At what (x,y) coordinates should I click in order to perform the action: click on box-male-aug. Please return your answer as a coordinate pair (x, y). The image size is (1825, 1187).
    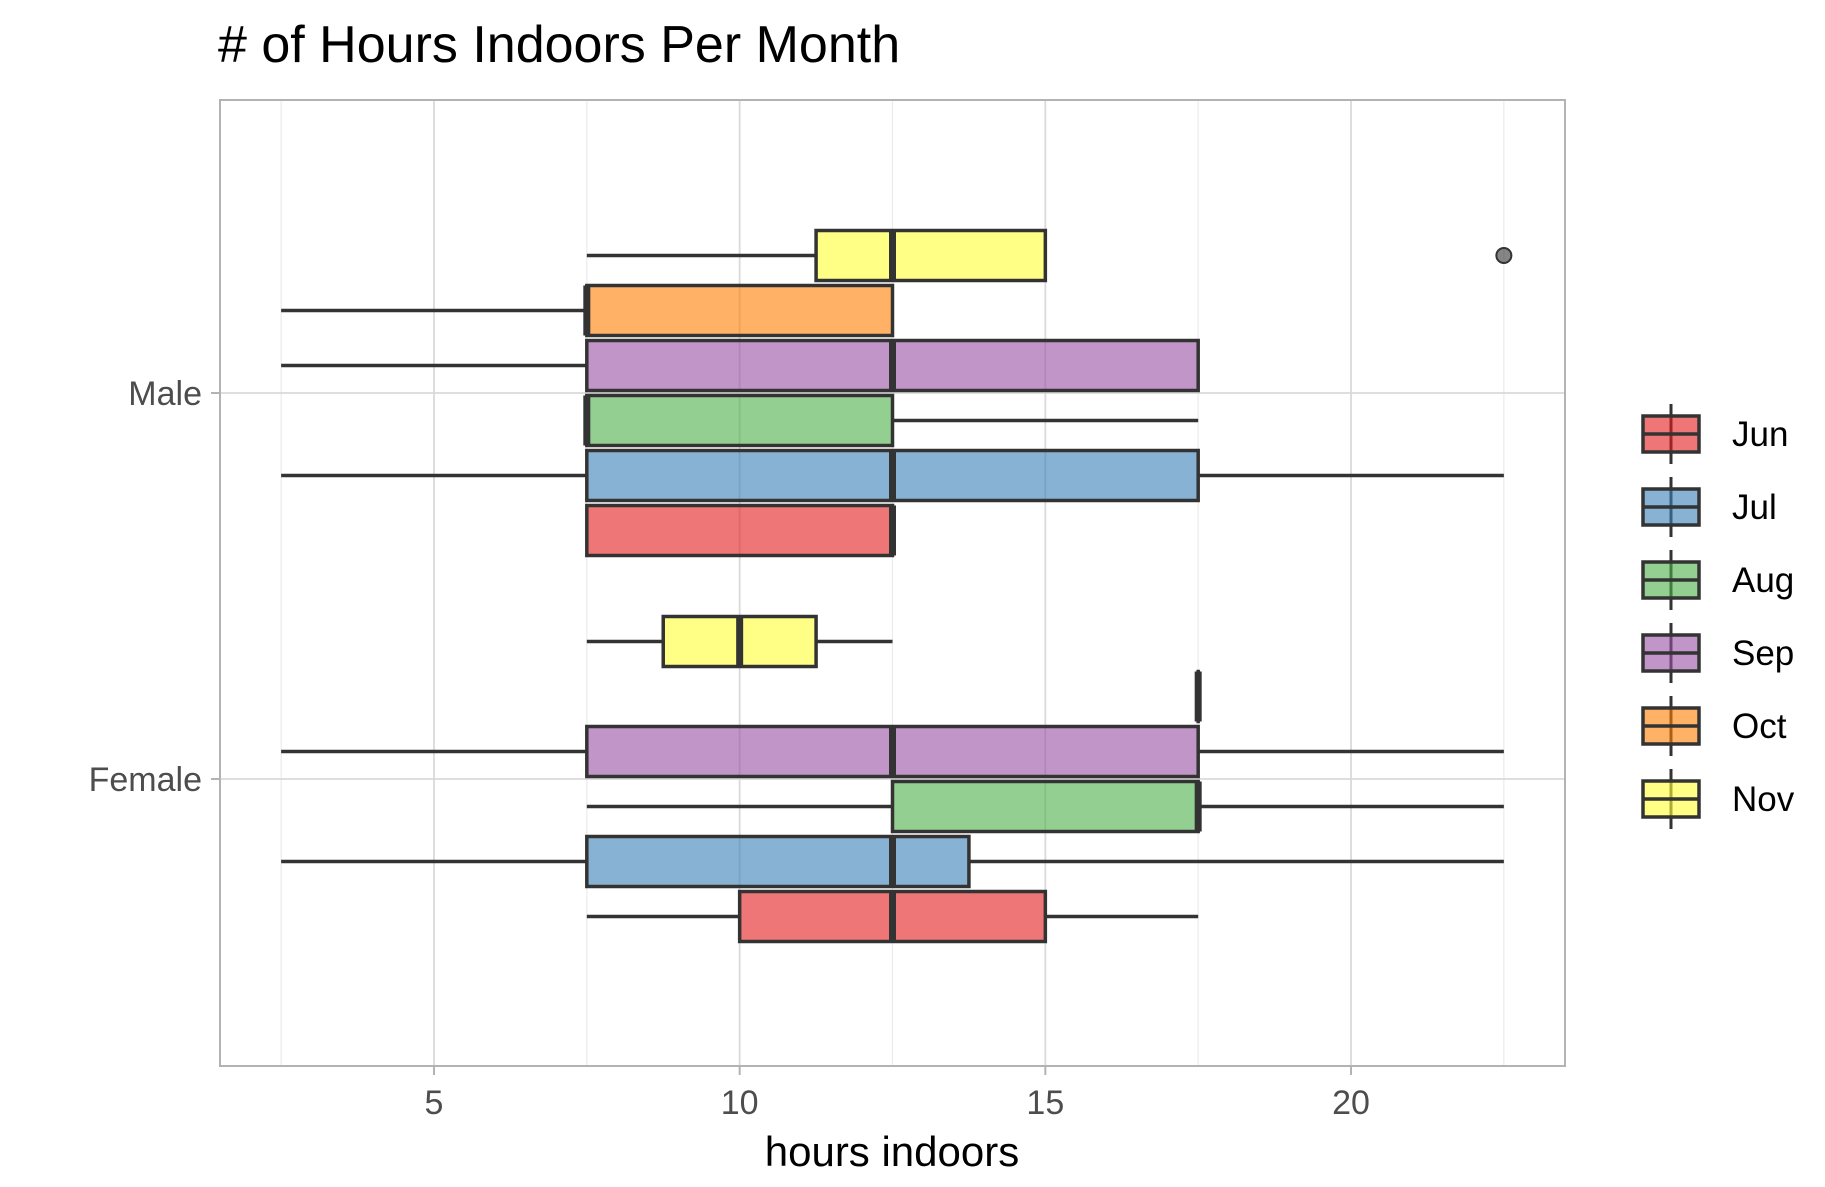
    Looking at the image, I should click on (891, 420).